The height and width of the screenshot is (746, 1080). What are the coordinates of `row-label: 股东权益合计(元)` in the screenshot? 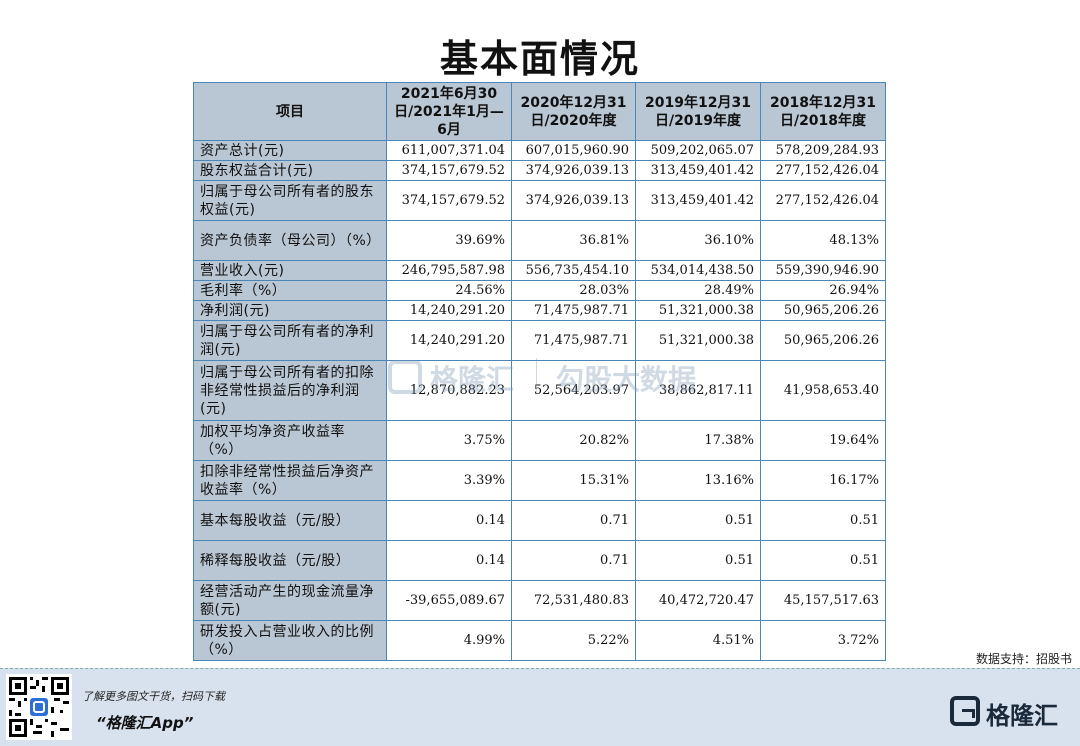 It's located at (290, 170).